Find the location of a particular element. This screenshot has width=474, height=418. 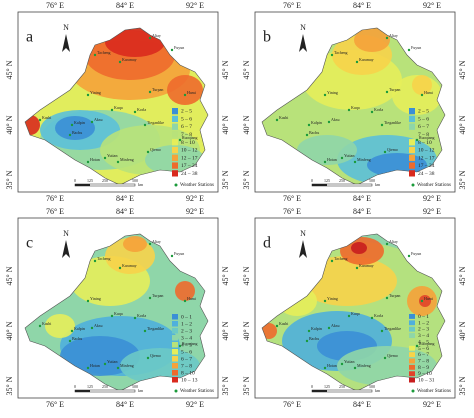

station-label: Kalpin is located at coordinates (316, 122).